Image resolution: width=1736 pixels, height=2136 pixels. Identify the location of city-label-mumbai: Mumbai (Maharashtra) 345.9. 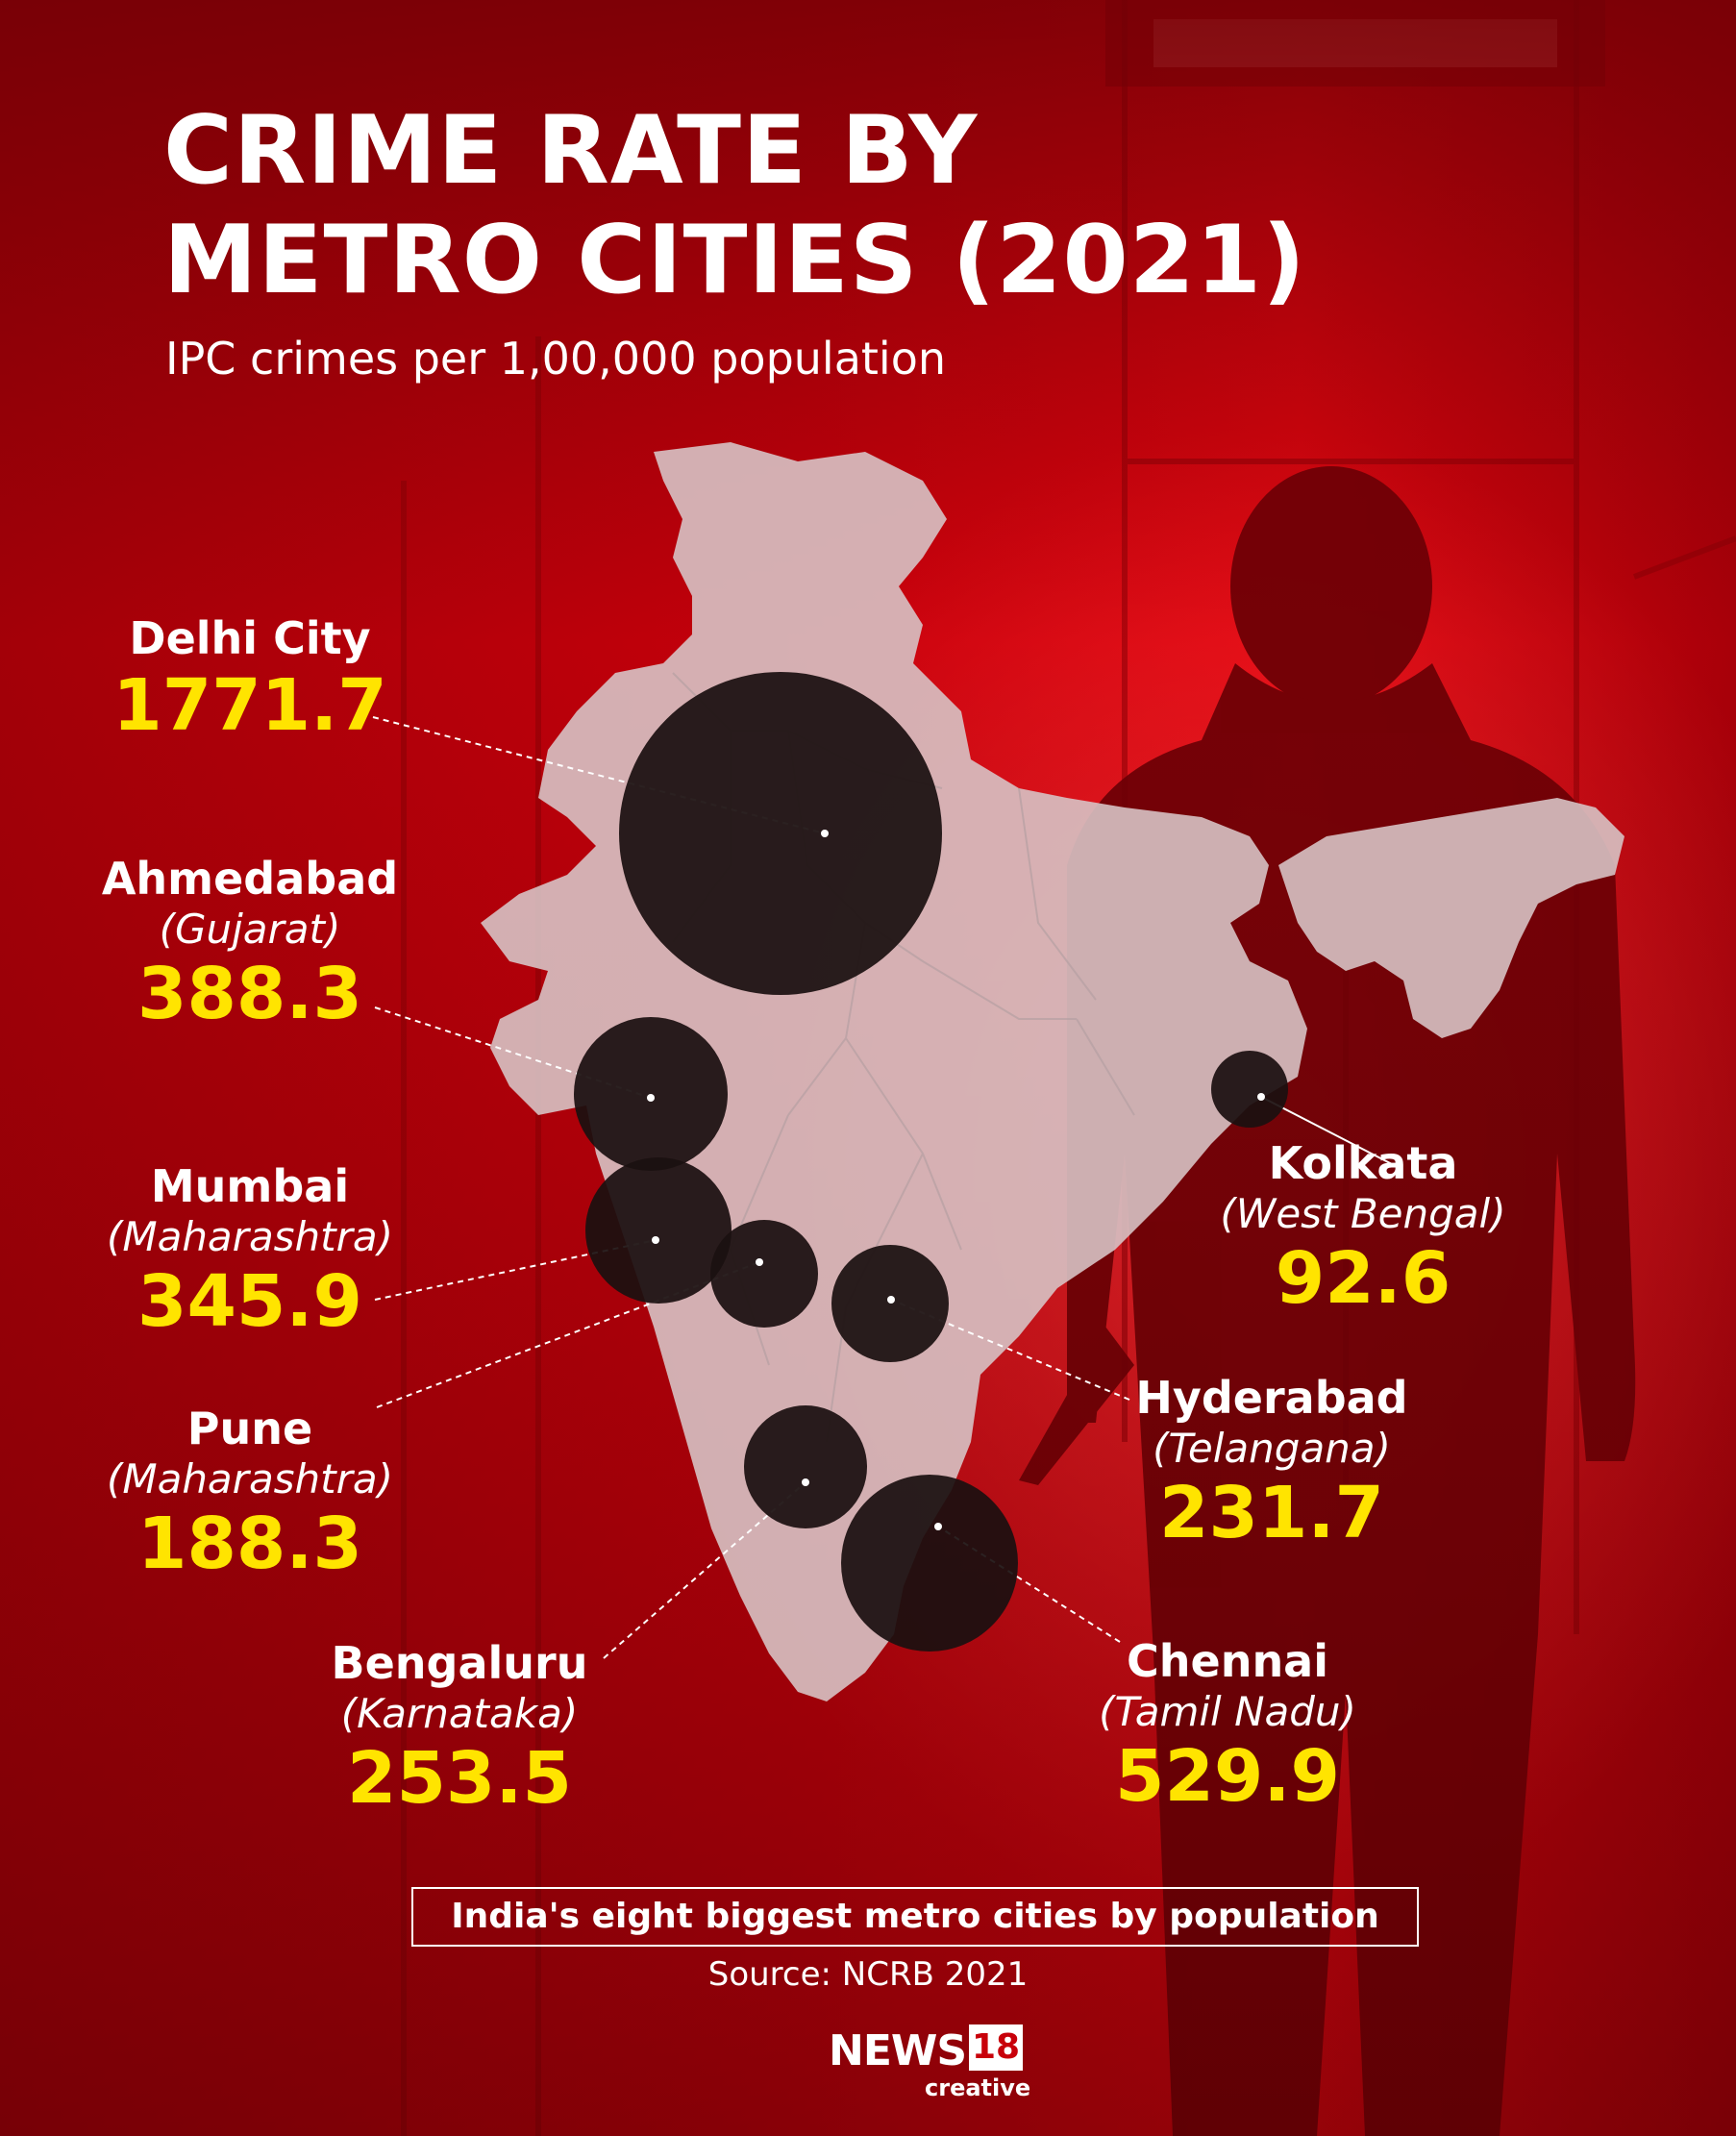
(250, 1250).